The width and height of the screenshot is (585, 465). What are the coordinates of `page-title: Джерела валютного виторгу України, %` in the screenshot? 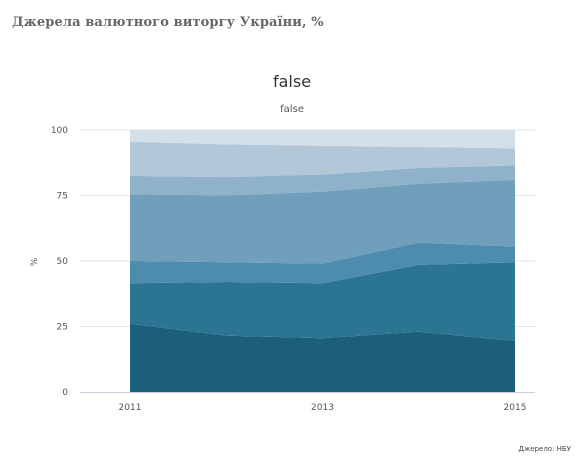 It's located at (168, 22).